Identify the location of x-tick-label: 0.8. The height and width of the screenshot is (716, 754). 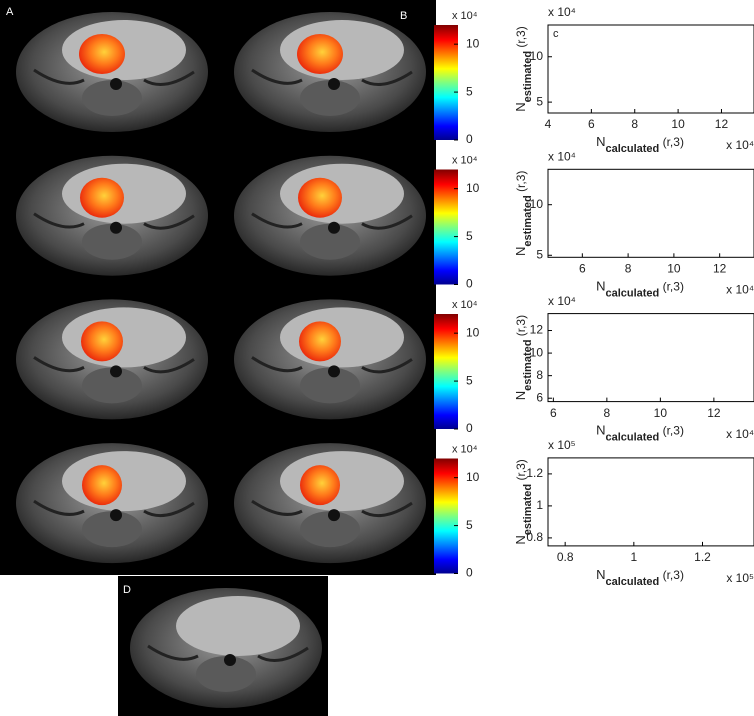
(565, 557).